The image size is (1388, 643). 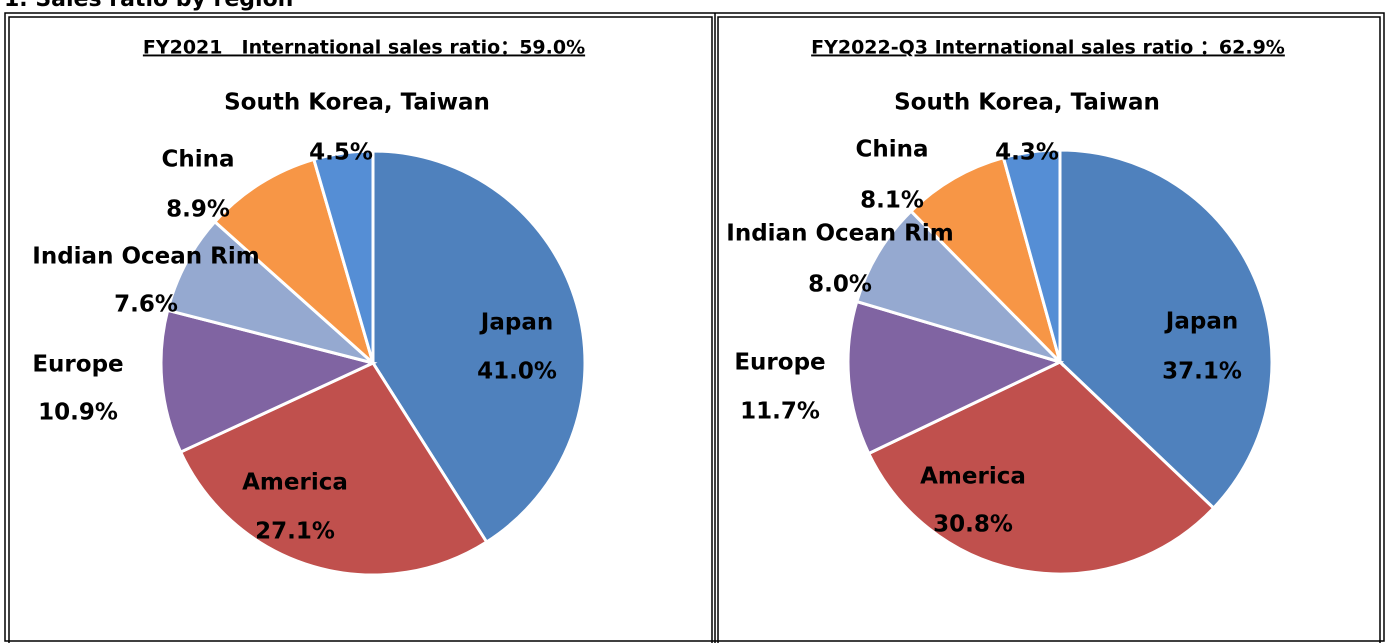 I want to click on slice-value-label: 4.3%, so click(x=1027, y=153).